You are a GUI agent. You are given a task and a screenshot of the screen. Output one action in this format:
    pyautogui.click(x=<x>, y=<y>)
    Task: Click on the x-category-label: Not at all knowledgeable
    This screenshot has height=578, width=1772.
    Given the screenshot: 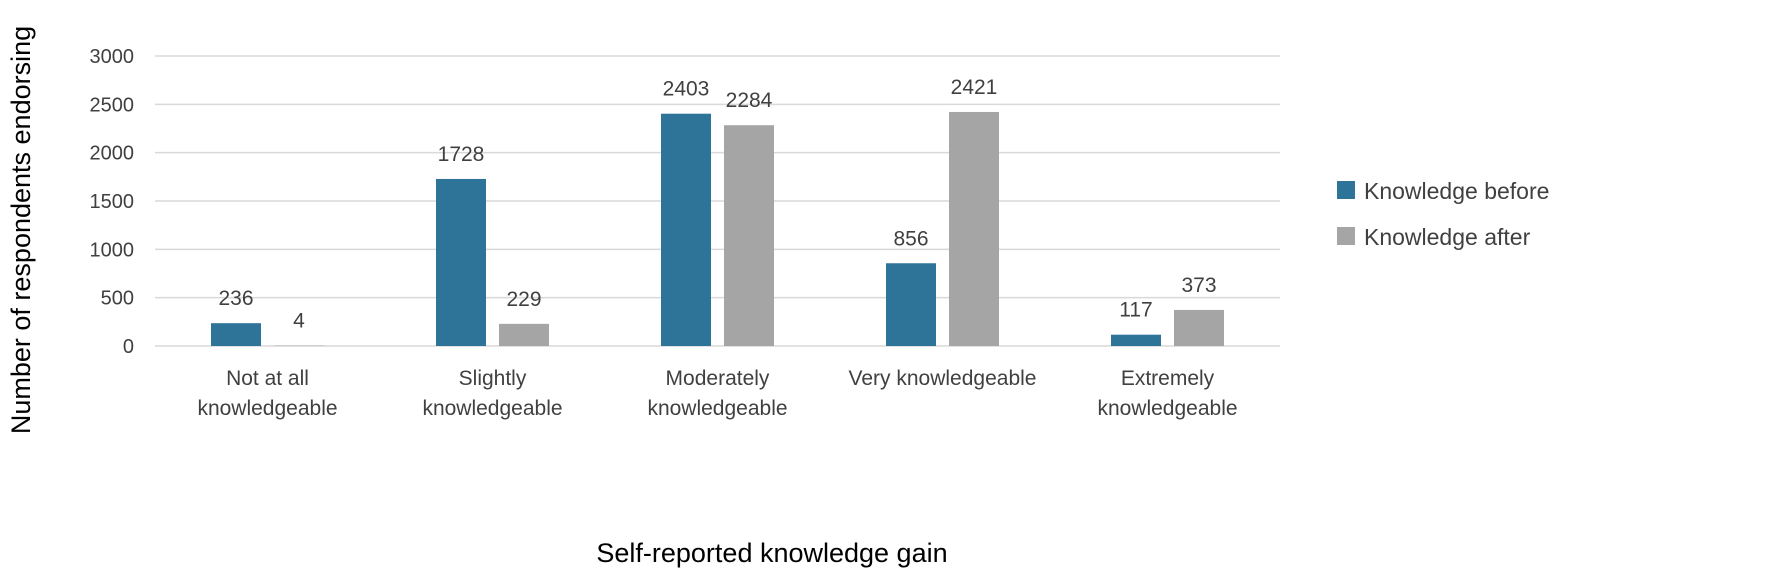 What is the action you would take?
    pyautogui.click(x=267, y=393)
    